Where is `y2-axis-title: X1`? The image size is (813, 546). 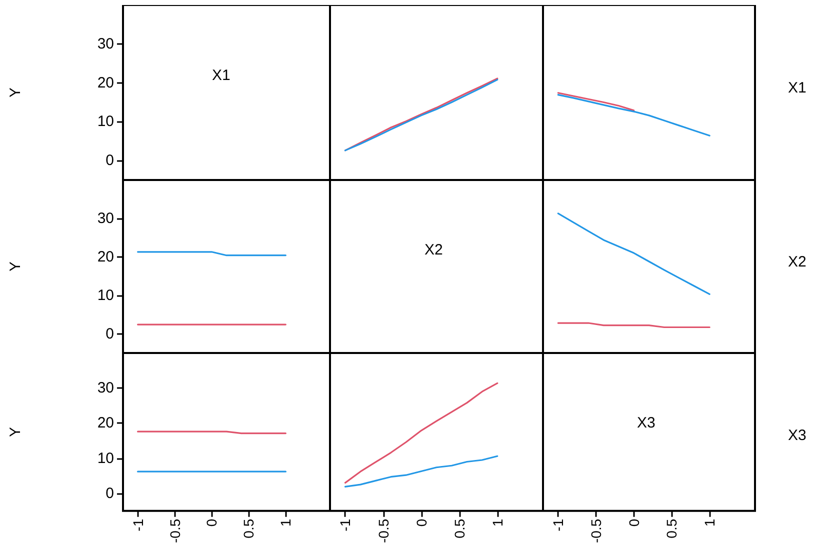 y2-axis-title: X1 is located at coordinates (797, 88).